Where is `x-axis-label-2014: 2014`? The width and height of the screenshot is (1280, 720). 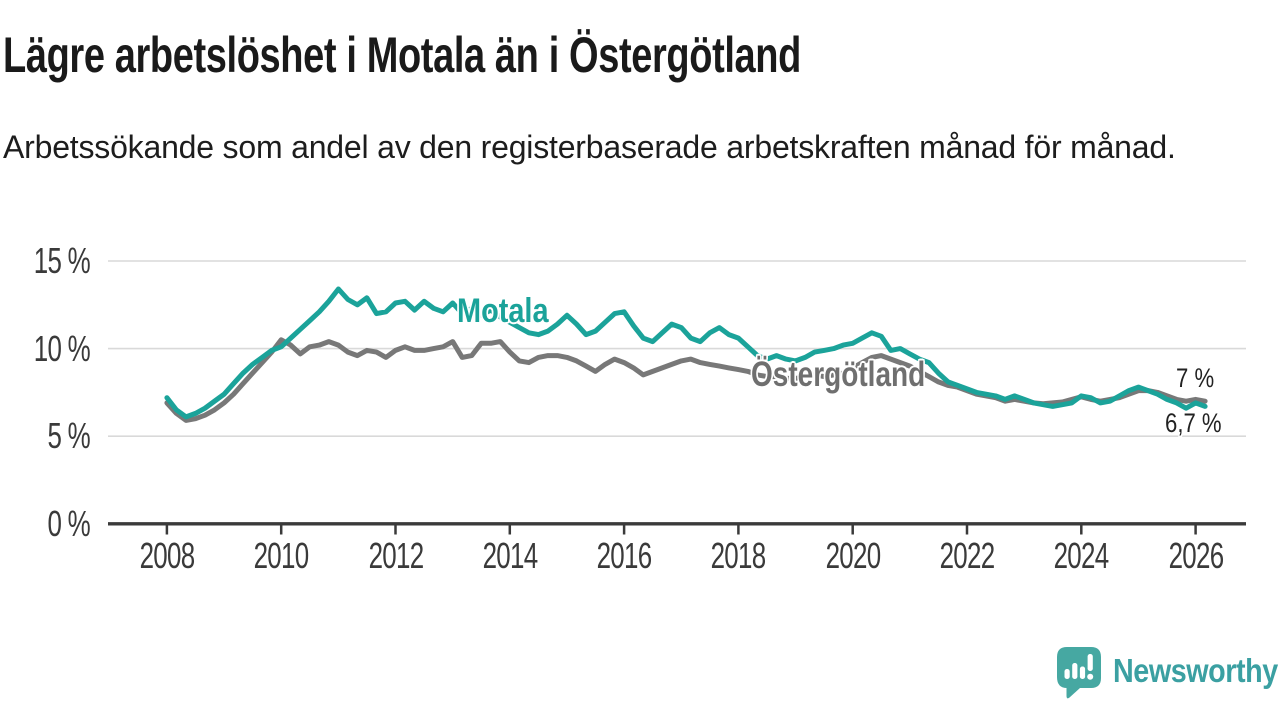
x-axis-label-2014: 2014 is located at coordinates (510, 555).